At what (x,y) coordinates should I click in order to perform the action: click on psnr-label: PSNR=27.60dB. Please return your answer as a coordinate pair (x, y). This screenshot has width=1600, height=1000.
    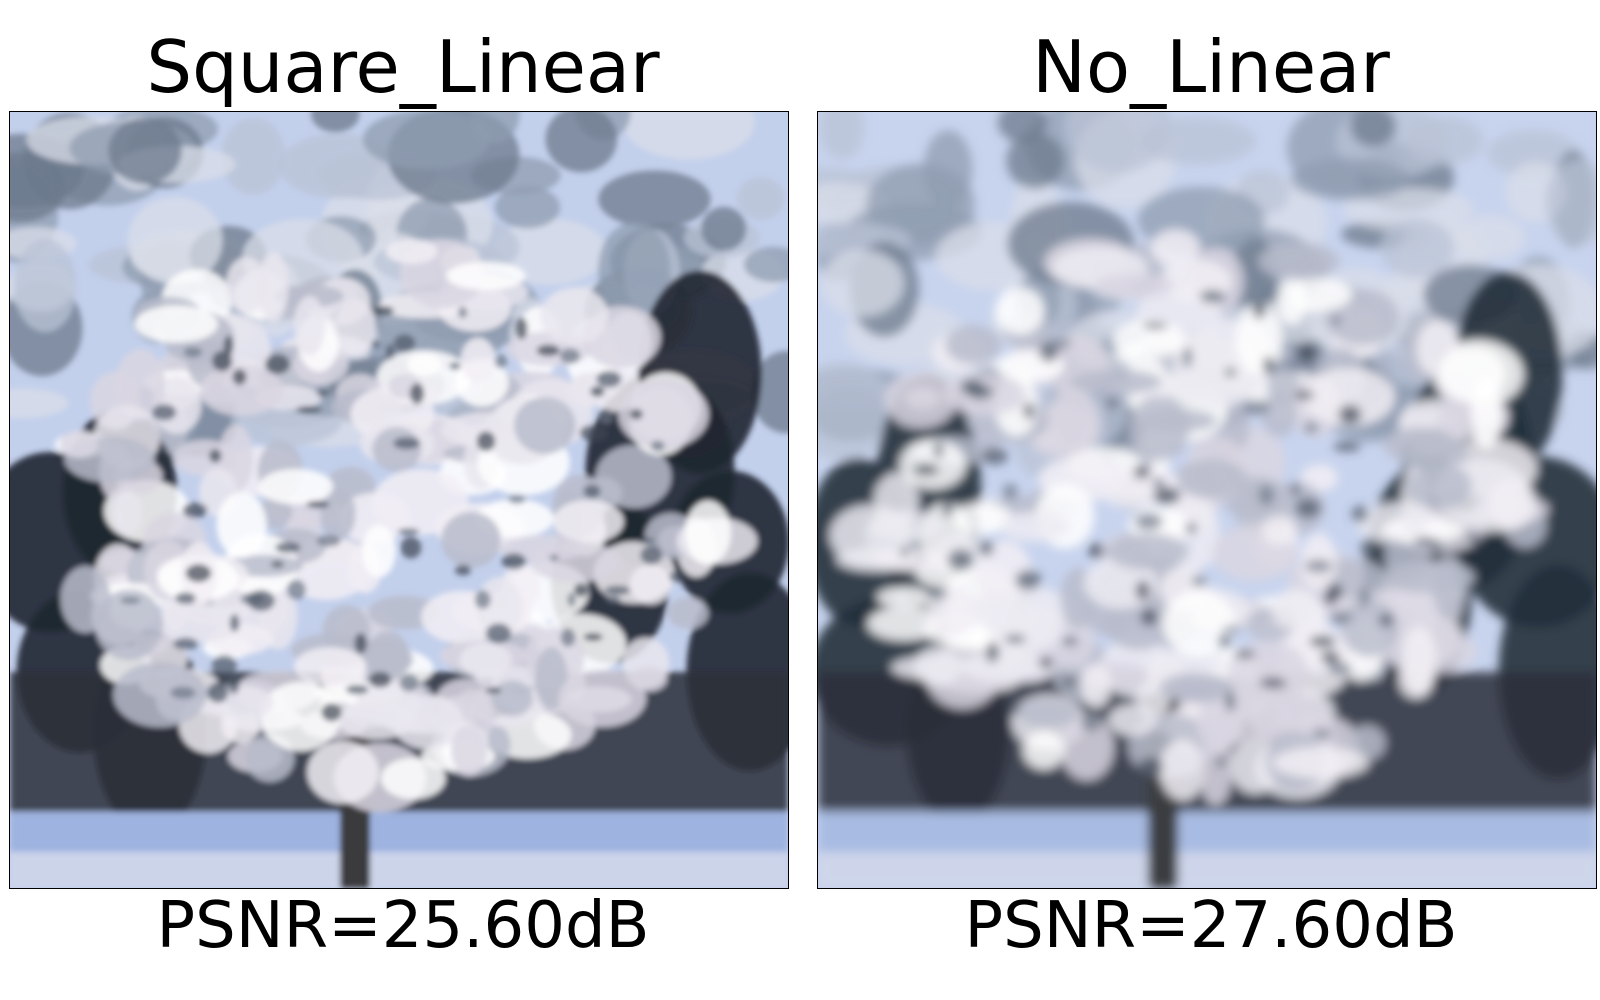
    Looking at the image, I should click on (1211, 926).